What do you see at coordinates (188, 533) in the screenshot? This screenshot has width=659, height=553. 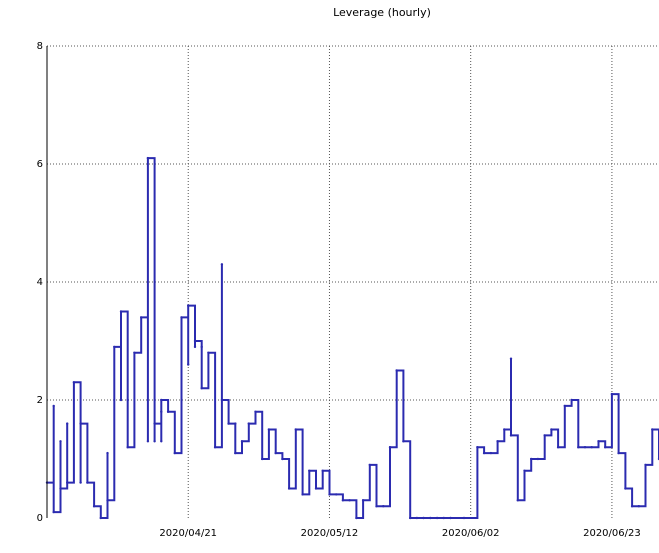 I see `x-tick-label: 2020/04/21` at bounding box center [188, 533].